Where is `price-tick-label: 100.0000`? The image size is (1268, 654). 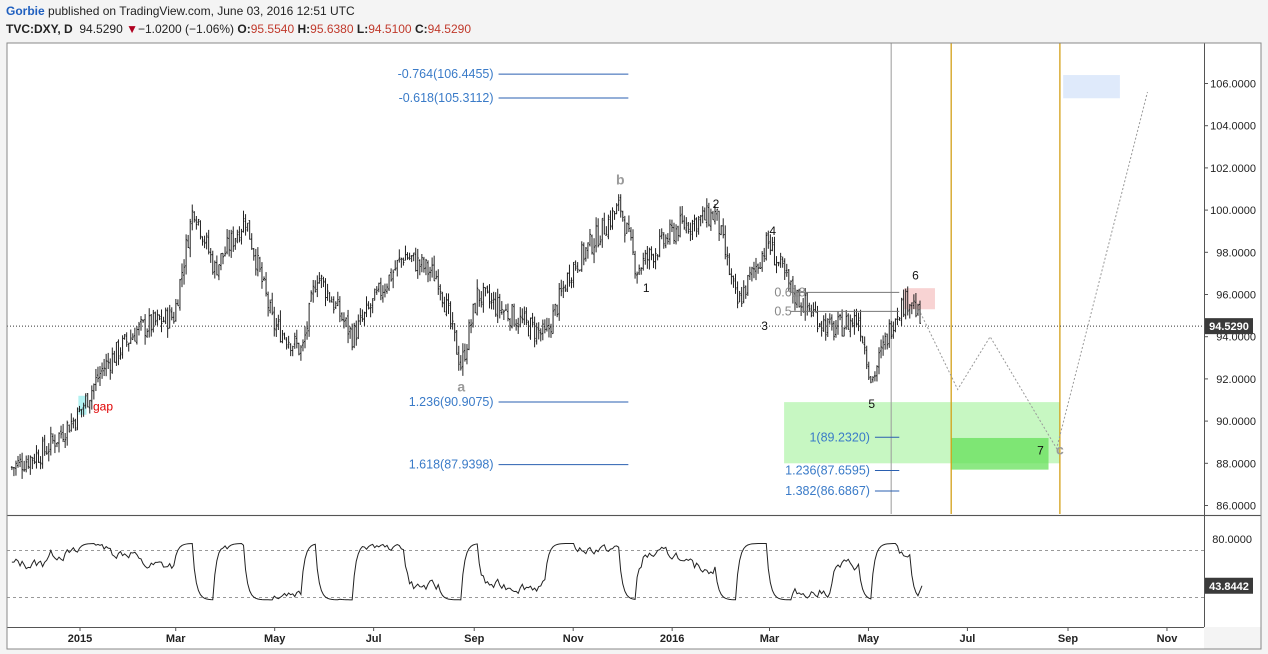
price-tick-label: 100.0000 is located at coordinates (1233, 211).